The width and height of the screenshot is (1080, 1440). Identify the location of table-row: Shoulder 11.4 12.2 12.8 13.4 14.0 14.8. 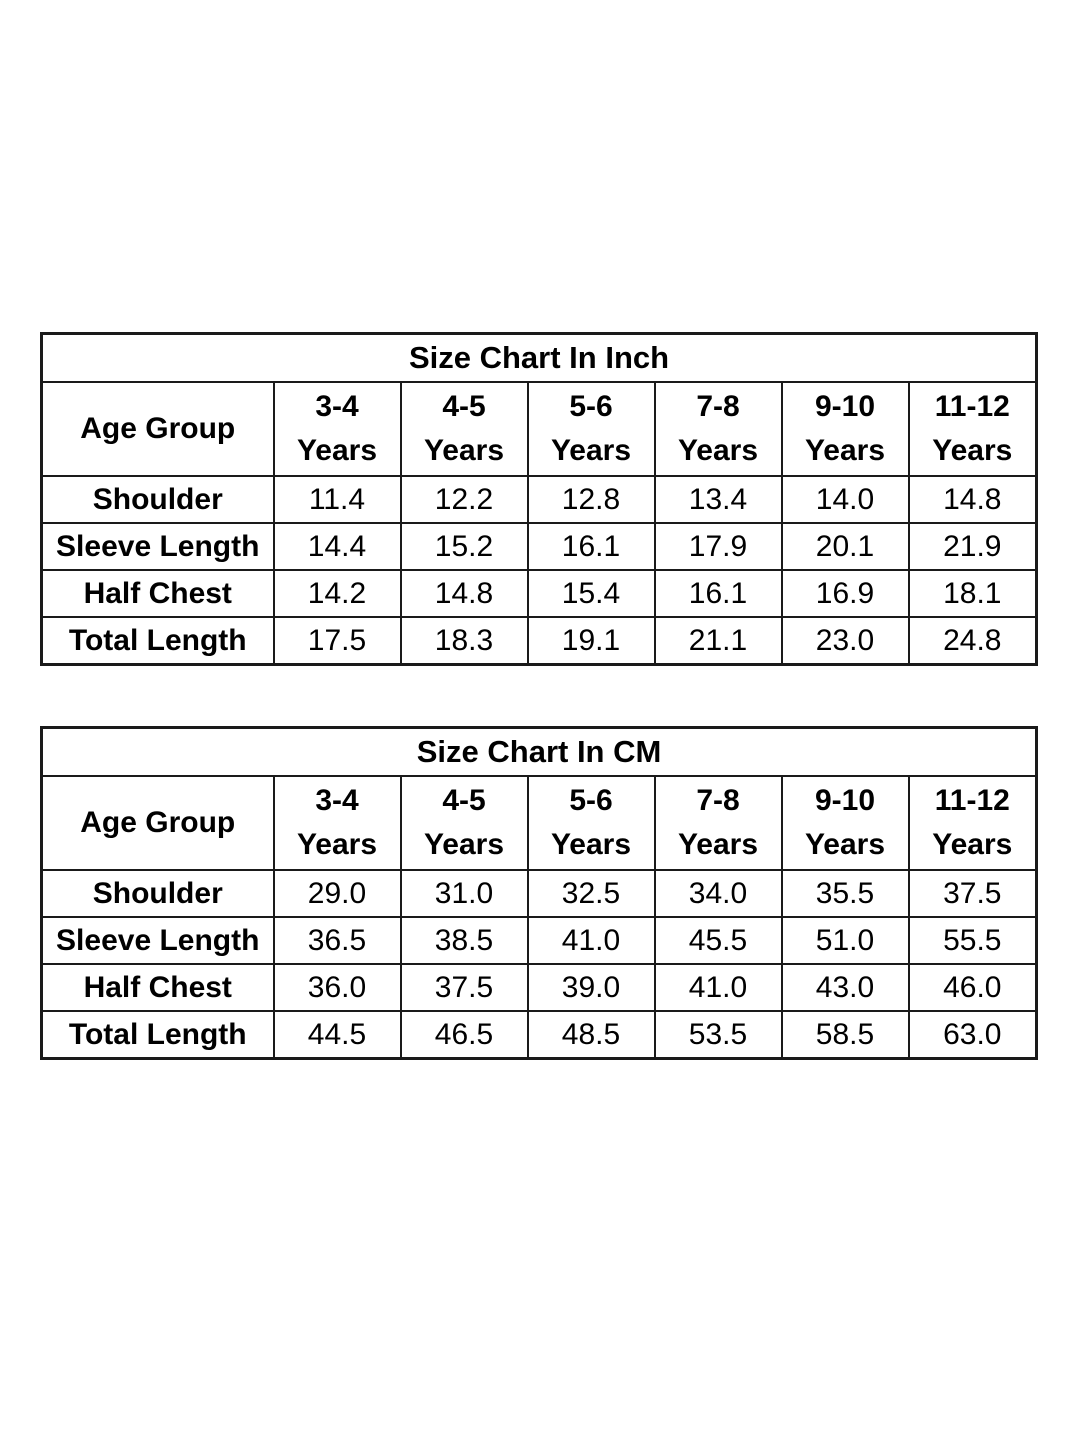
(539, 499).